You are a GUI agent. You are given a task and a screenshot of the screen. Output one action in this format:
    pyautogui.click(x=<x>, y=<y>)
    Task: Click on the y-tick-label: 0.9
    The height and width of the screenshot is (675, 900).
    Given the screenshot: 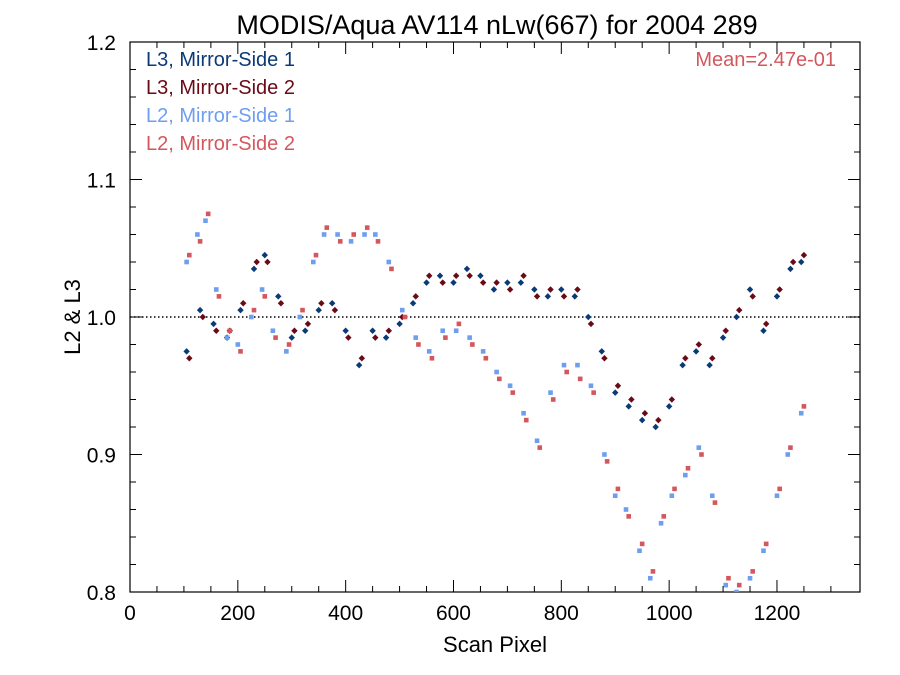 What is the action you would take?
    pyautogui.click(x=101, y=456)
    